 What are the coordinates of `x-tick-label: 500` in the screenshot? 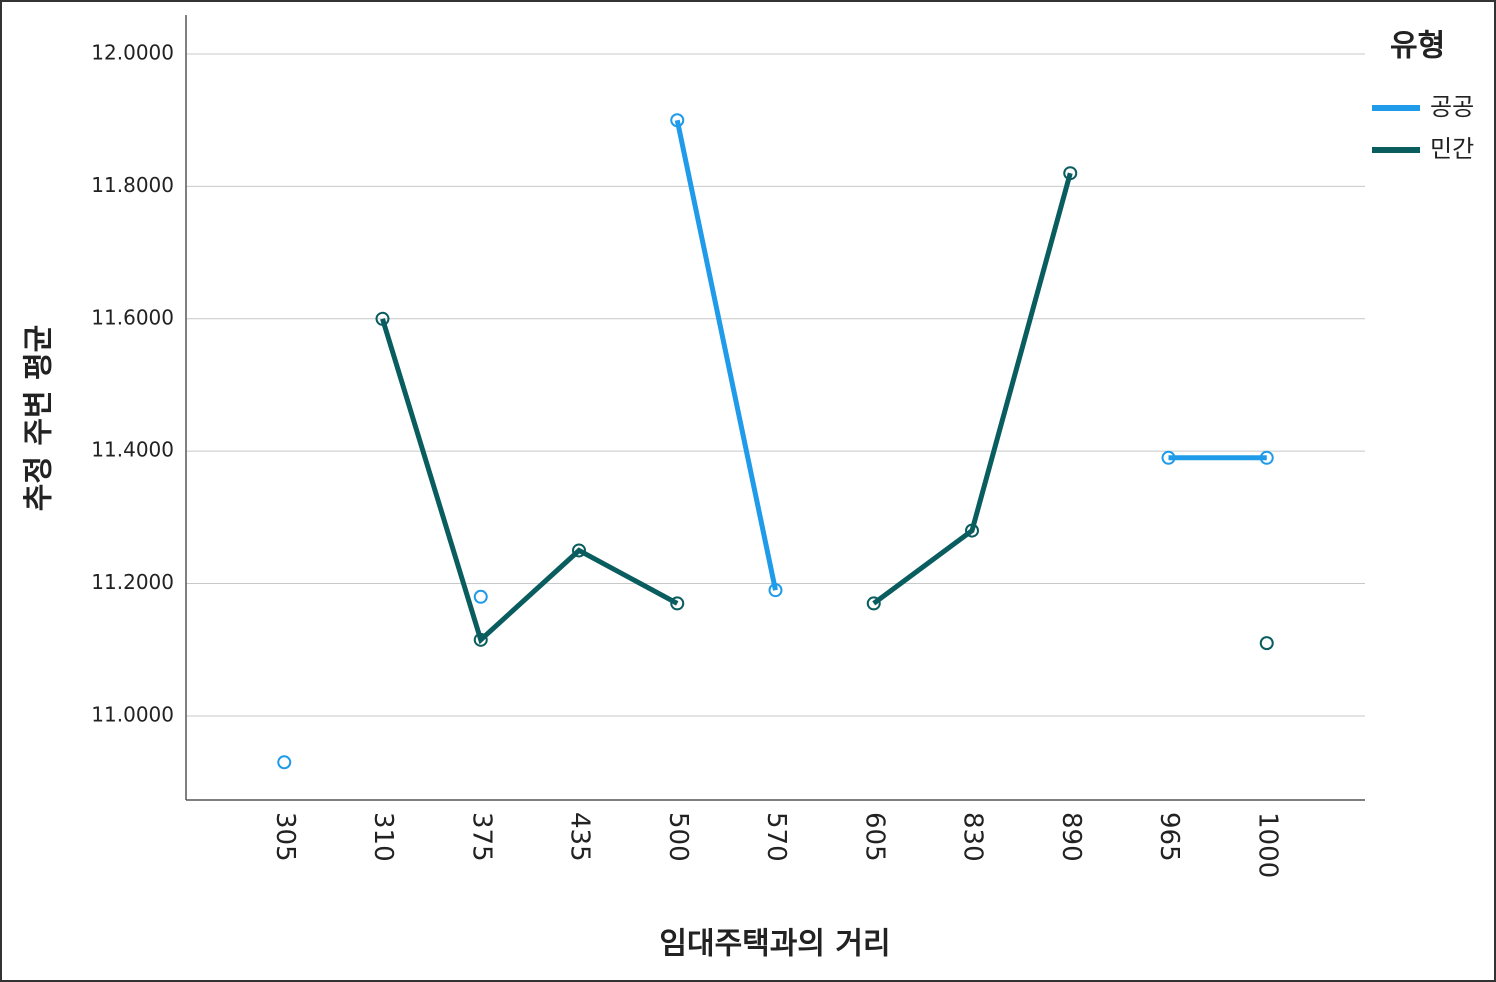 It's located at (678, 837).